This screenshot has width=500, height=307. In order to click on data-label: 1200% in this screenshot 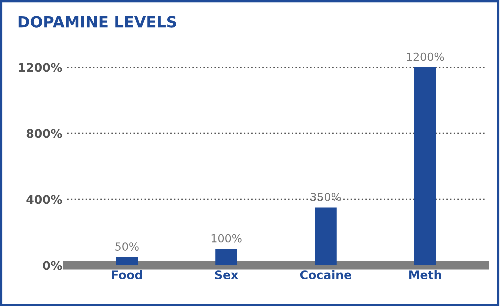, I will do `click(425, 57)`.